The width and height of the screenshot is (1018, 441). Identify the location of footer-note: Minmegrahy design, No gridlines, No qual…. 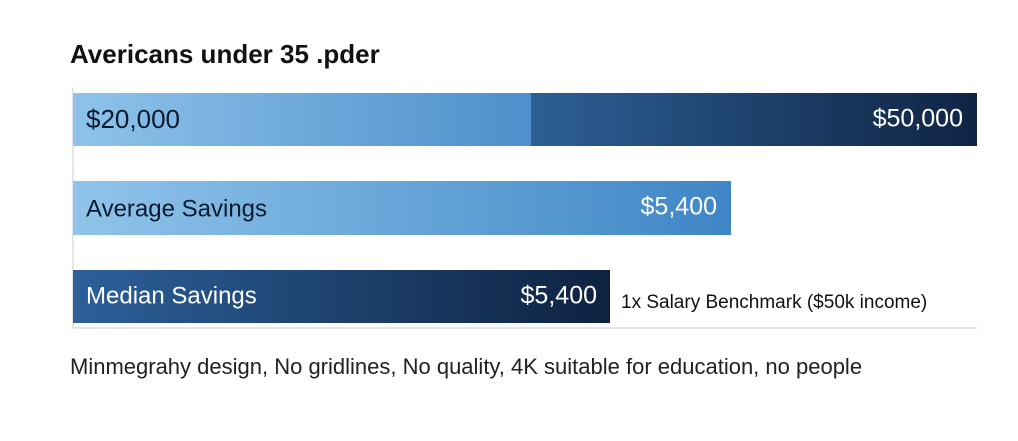
(466, 366).